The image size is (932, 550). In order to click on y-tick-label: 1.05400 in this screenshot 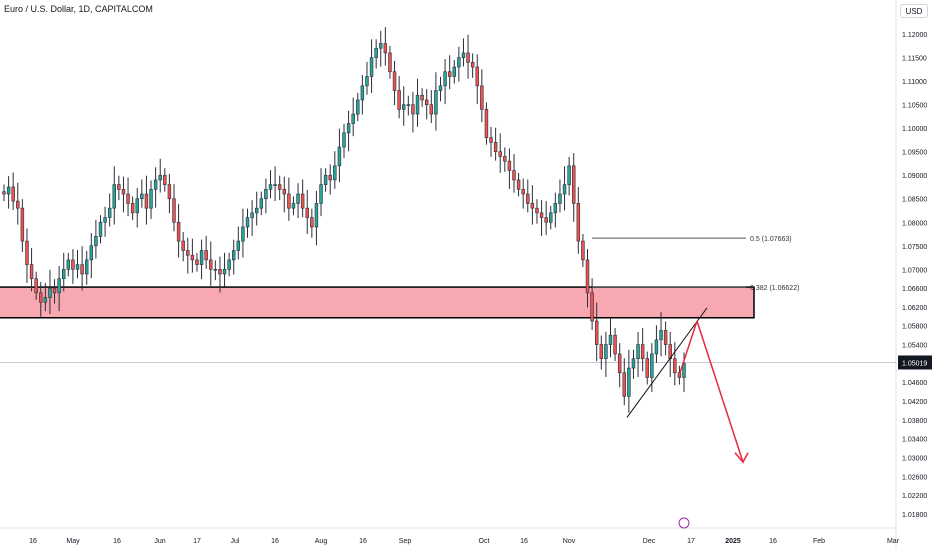, I will do `click(914, 346)`.